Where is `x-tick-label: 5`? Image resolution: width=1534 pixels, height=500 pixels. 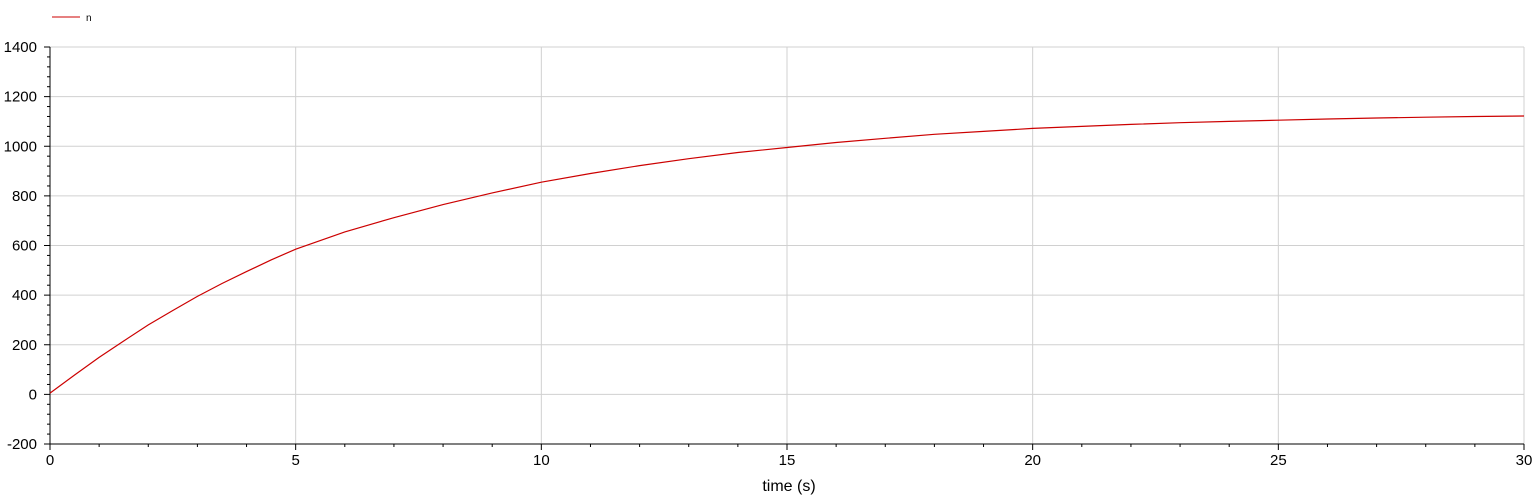 x-tick-label: 5 is located at coordinates (295, 460).